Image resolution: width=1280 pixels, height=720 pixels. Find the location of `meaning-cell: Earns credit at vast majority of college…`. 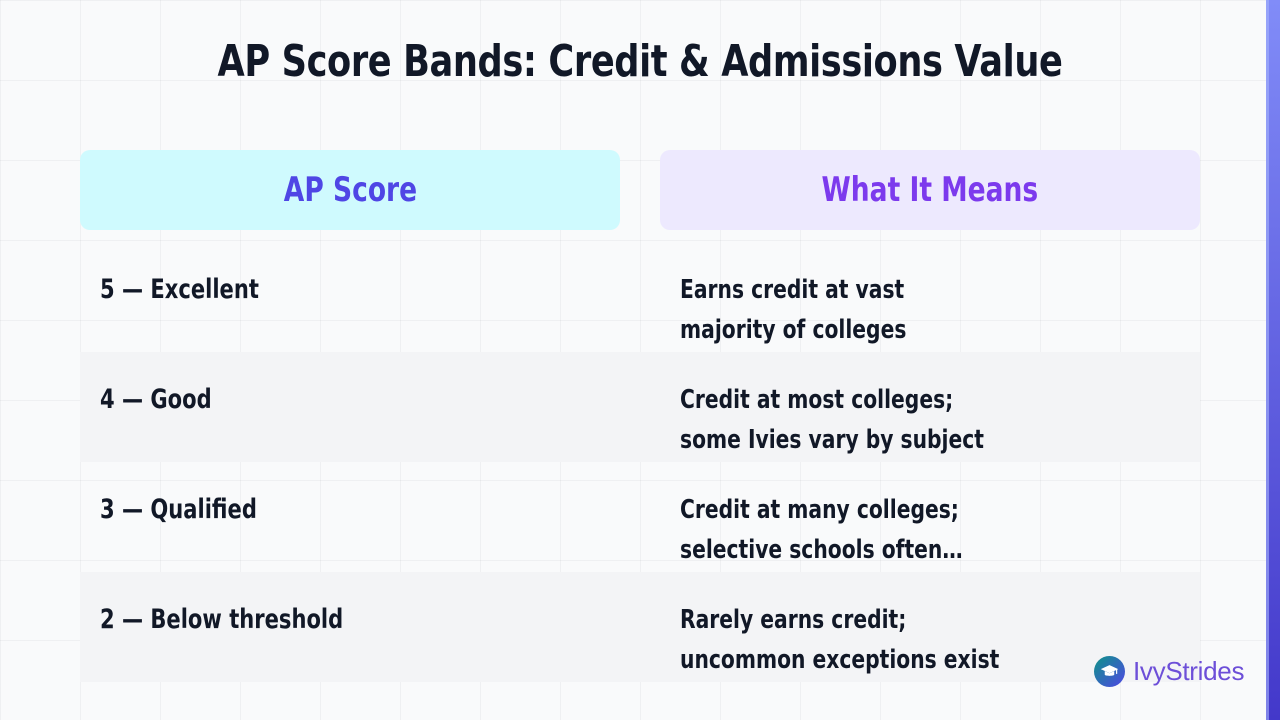

meaning-cell: Earns credit at vast majority of college… is located at coordinates (793, 310).